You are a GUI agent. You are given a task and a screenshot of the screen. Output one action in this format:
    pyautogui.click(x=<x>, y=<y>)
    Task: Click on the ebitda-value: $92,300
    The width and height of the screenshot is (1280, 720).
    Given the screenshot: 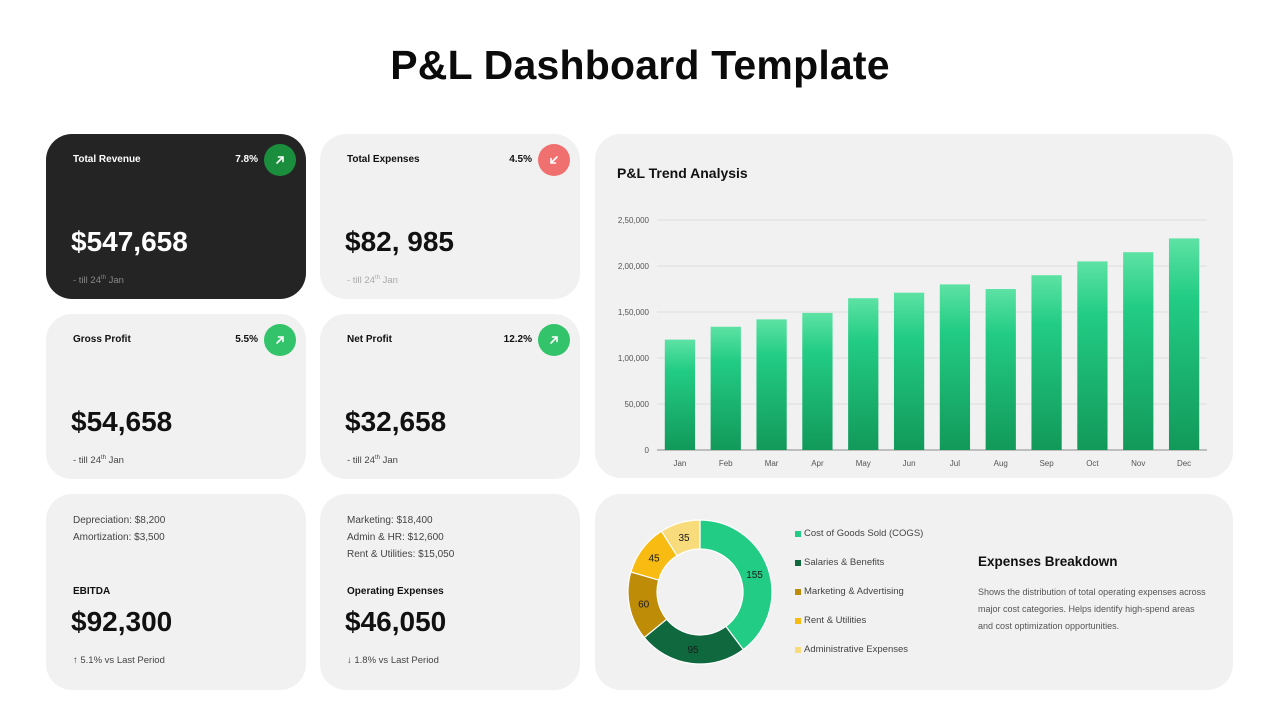 What is the action you would take?
    pyautogui.click(x=122, y=621)
    